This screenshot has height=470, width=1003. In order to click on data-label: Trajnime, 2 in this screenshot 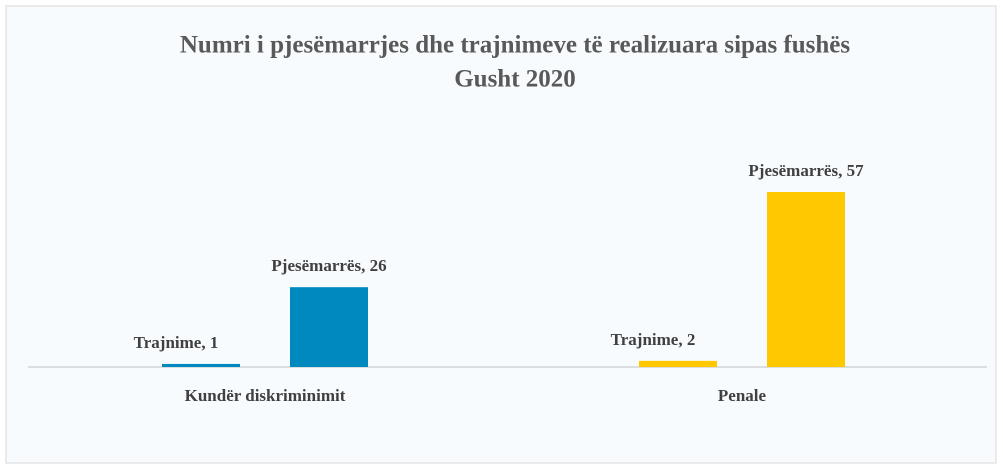, I will do `click(653, 339)`.